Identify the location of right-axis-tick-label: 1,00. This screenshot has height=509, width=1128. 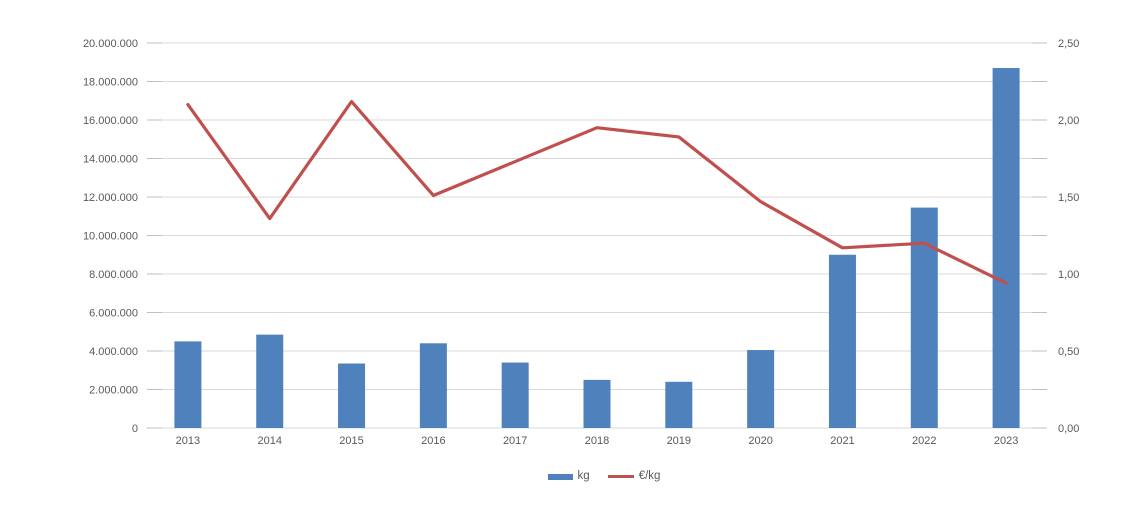
(1068, 275).